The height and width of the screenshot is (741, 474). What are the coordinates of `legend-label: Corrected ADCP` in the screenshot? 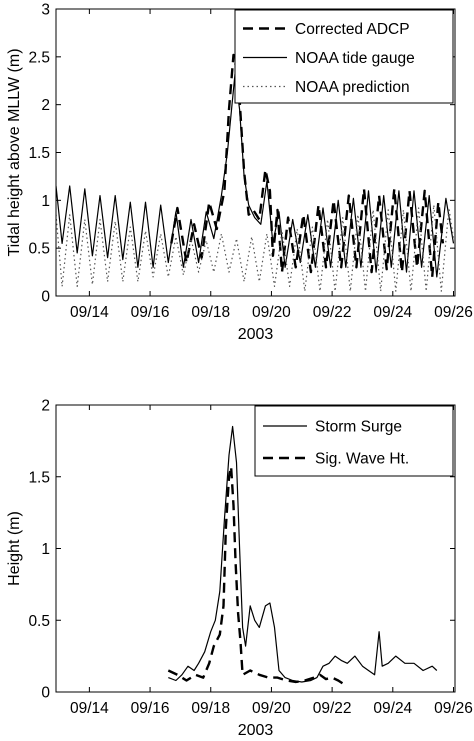 It's located at (352, 29).